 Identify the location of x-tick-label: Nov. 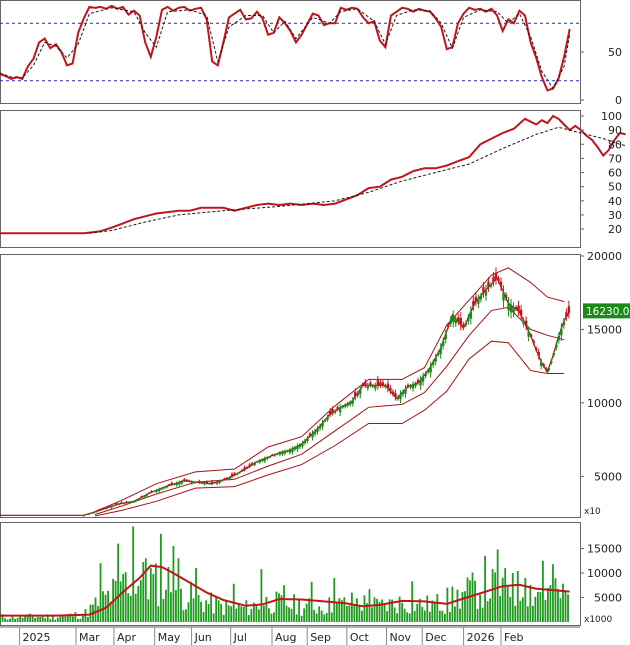
(401, 637).